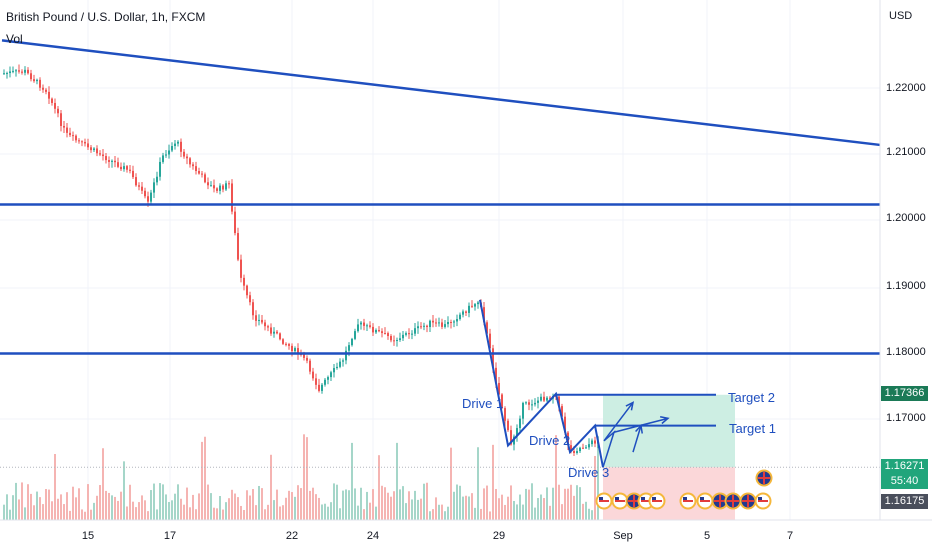  I want to click on currency-label: USD, so click(901, 16).